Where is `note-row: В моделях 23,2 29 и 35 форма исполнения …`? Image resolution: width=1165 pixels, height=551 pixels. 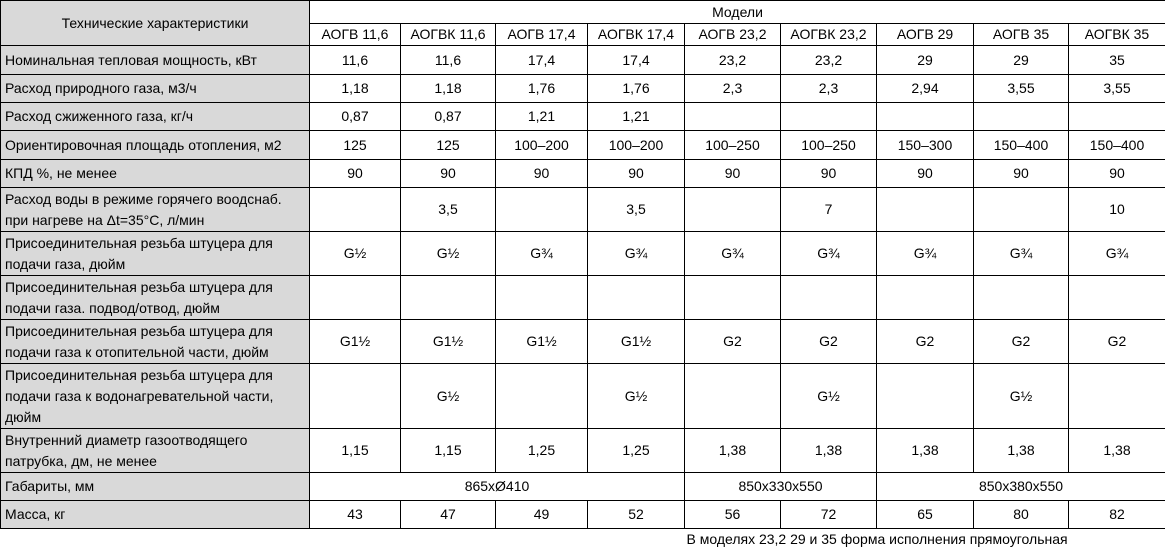
note-row: В моделях 23,2 29 и 35 форма исполнения … is located at coordinates (582, 539).